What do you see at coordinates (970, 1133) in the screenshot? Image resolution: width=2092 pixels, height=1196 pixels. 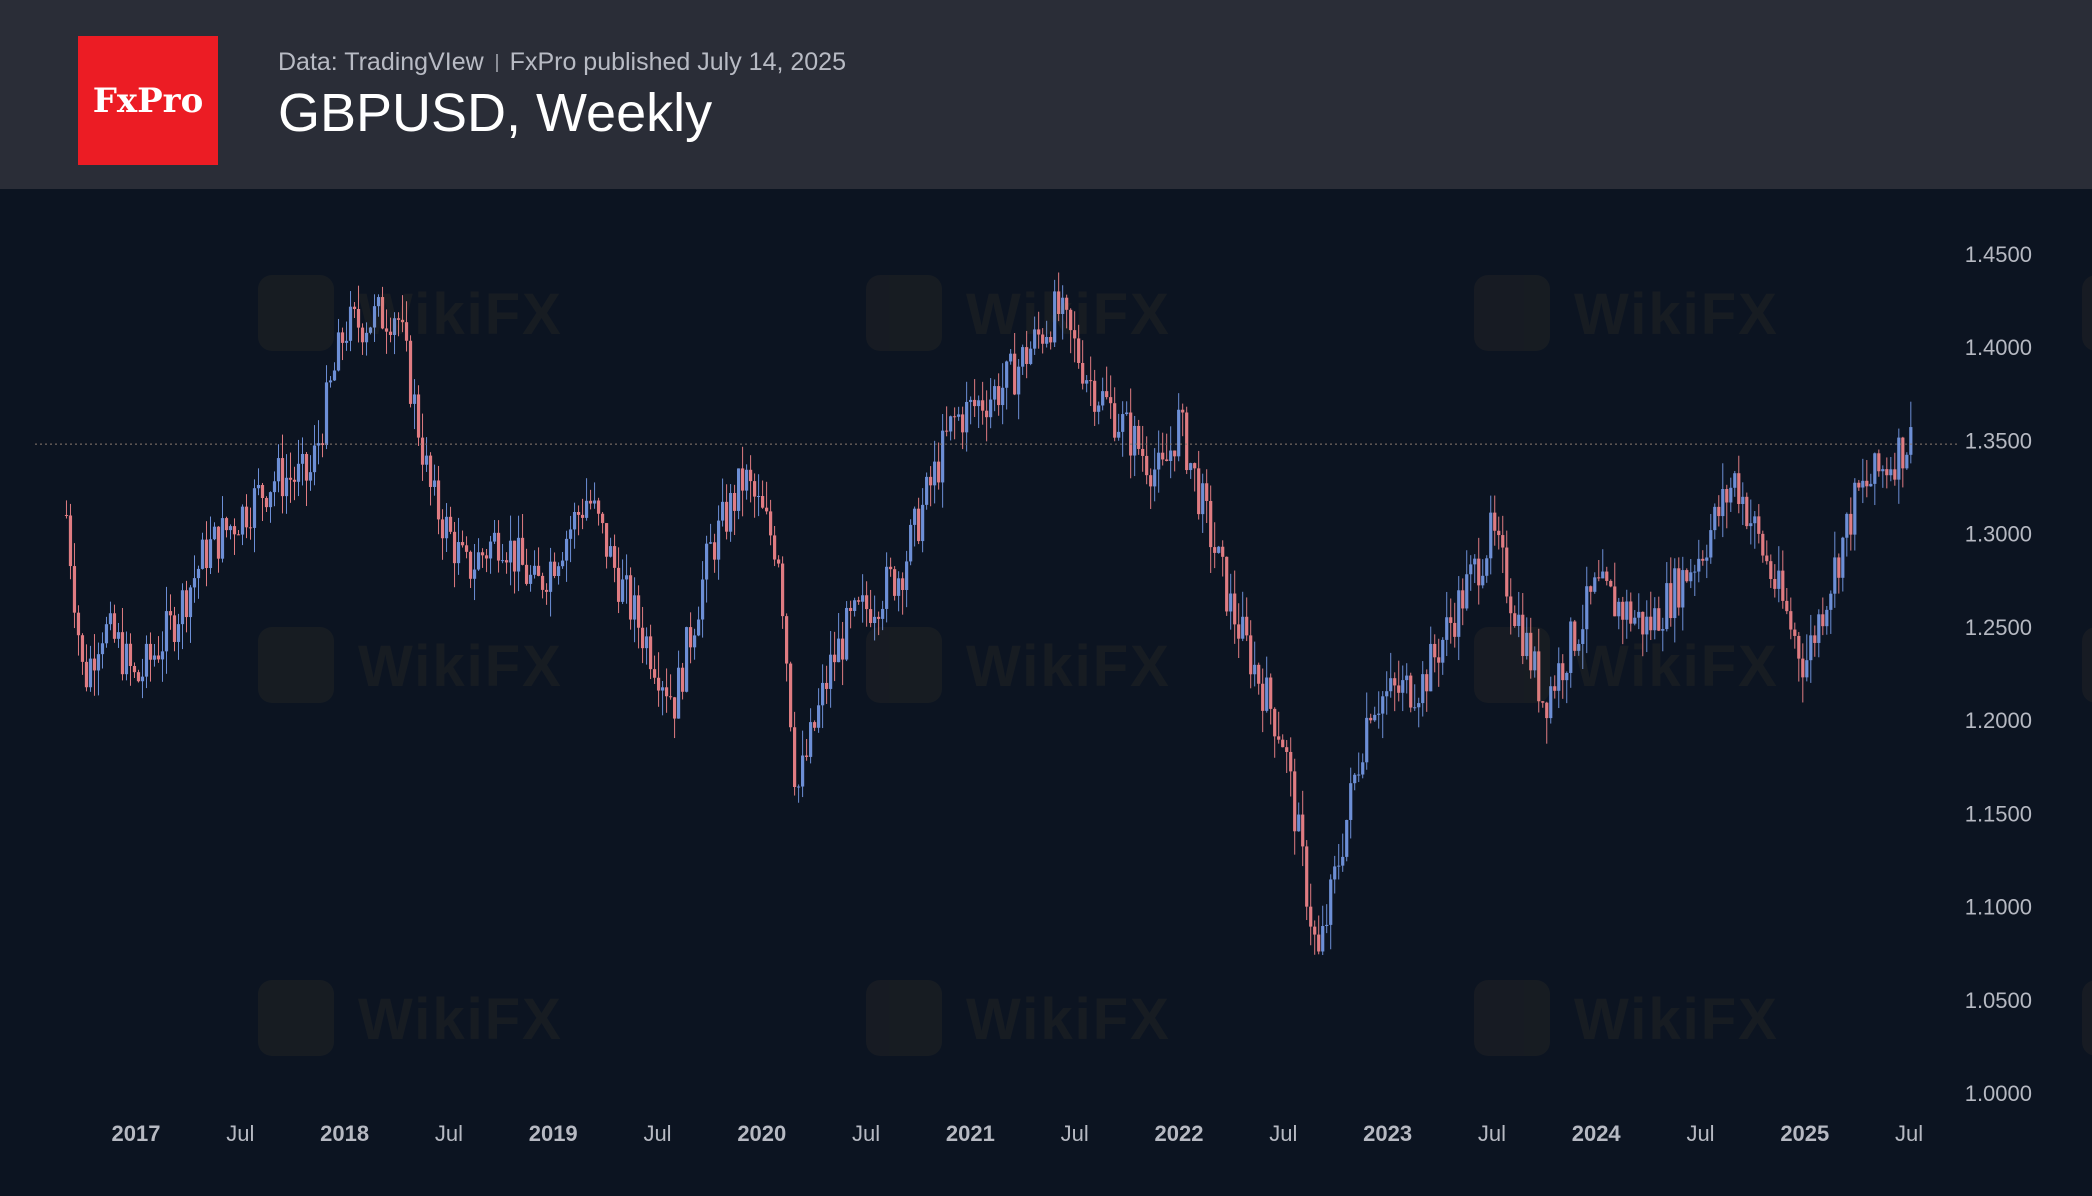 I see `x-tick-label: 2021` at bounding box center [970, 1133].